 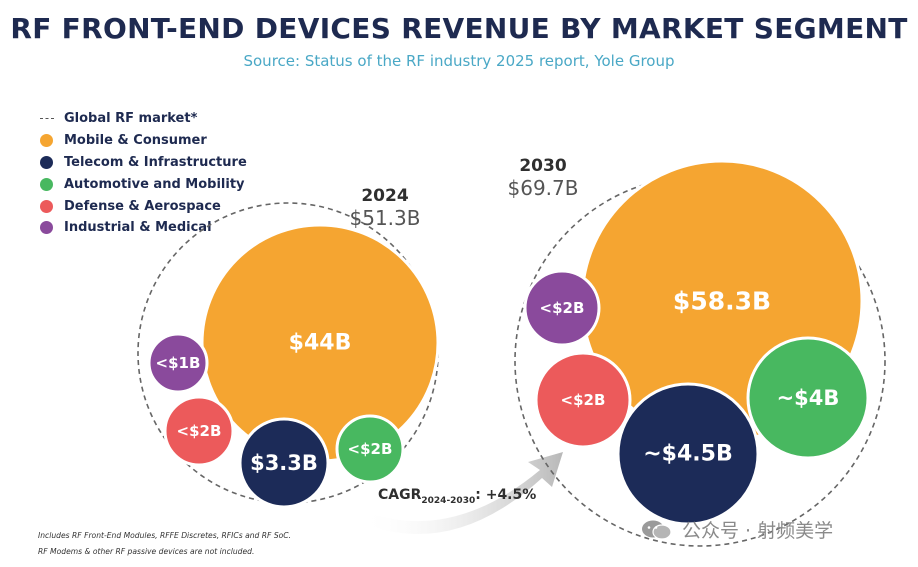 I want to click on panel-2030-label: 2030 $69.7B, so click(x=543, y=178).